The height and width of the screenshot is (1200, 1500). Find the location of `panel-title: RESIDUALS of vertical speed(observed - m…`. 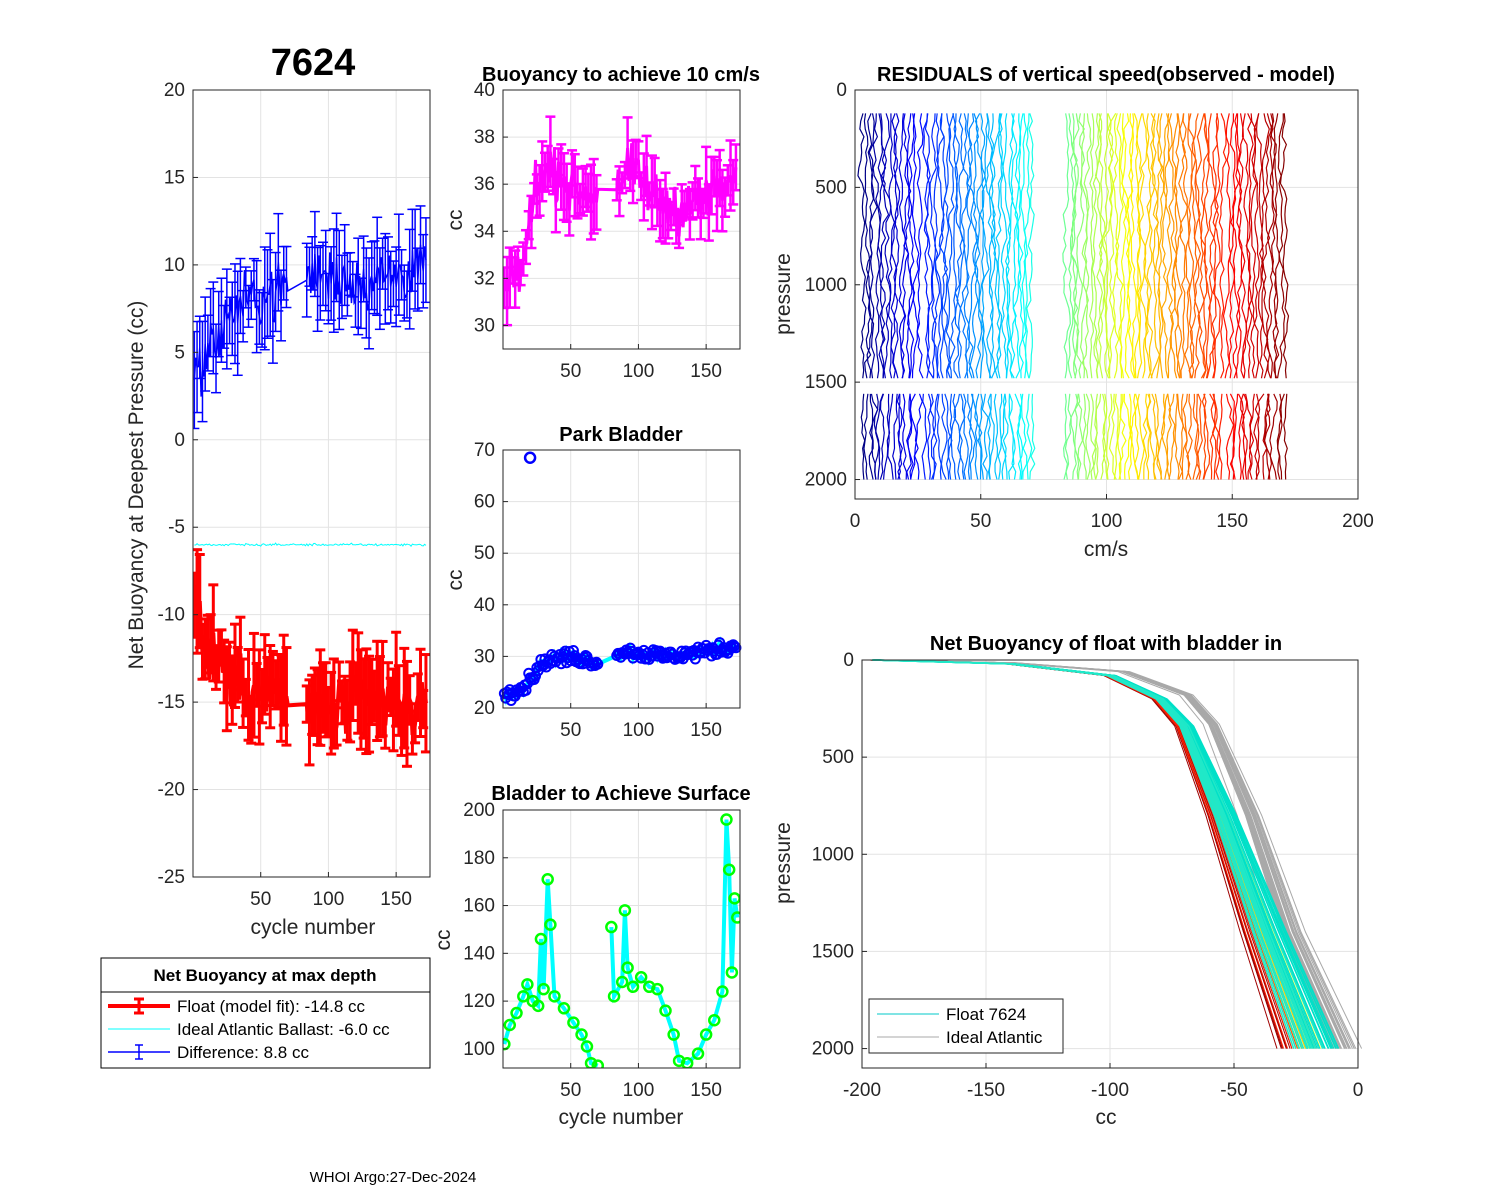

panel-title: RESIDUALS of vertical speed(observed - m… is located at coordinates (1106, 75).